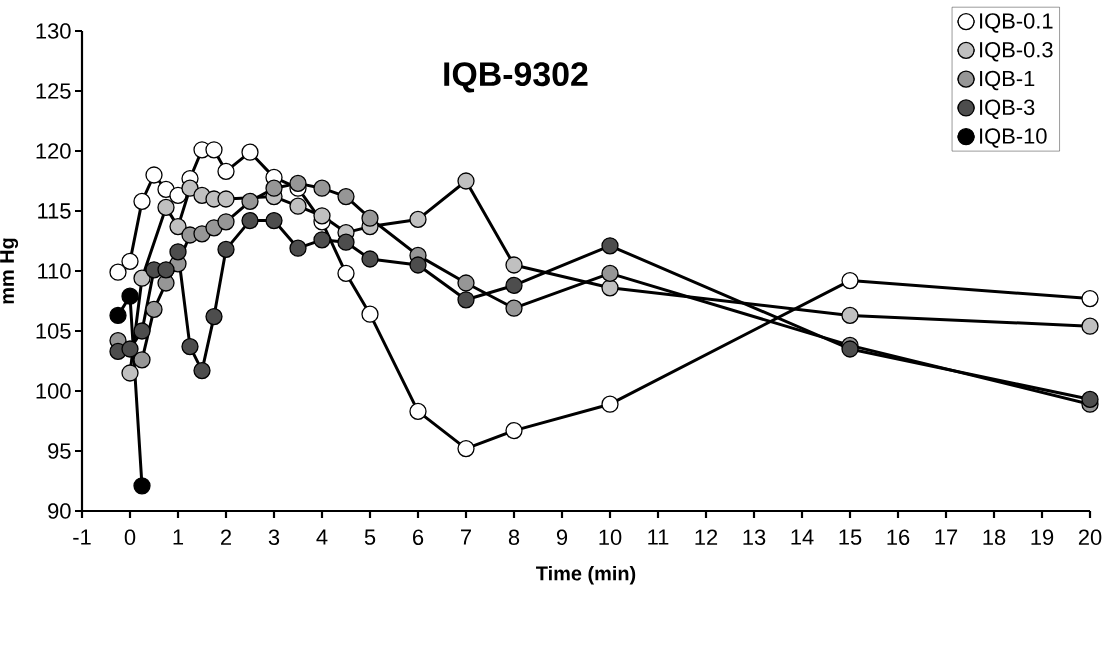 This screenshot has height=653, width=1120. Describe the element at coordinates (1090, 537) in the screenshot. I see `x-tick-label: 20` at that location.